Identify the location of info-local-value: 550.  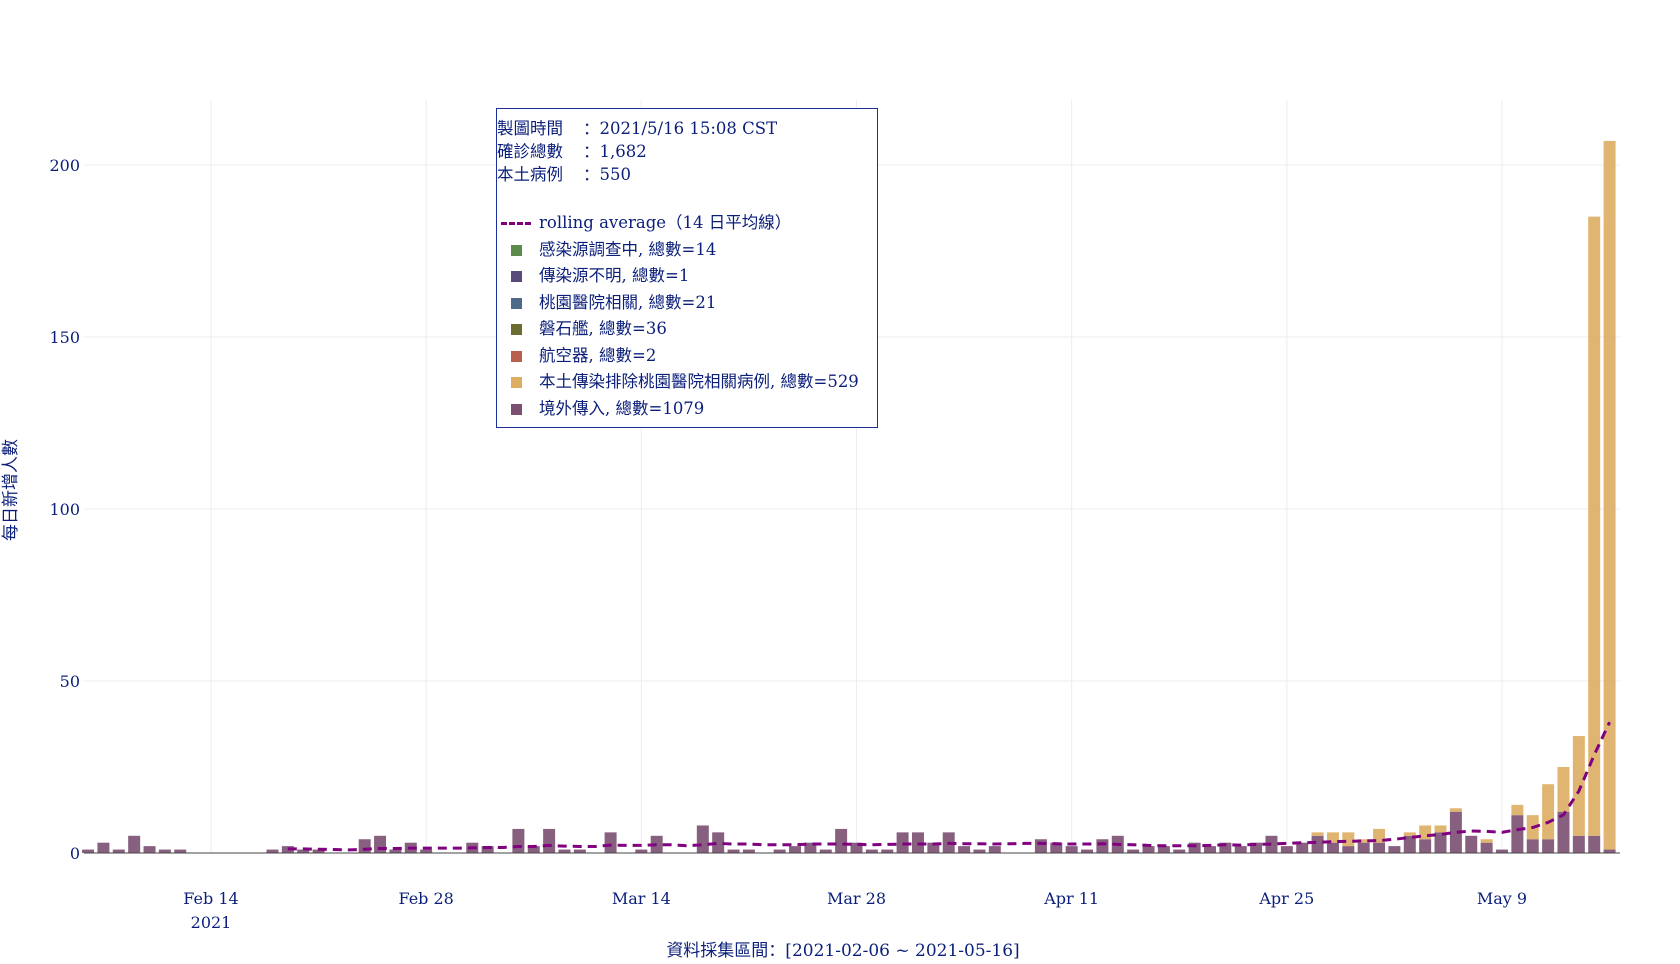
(615, 174).